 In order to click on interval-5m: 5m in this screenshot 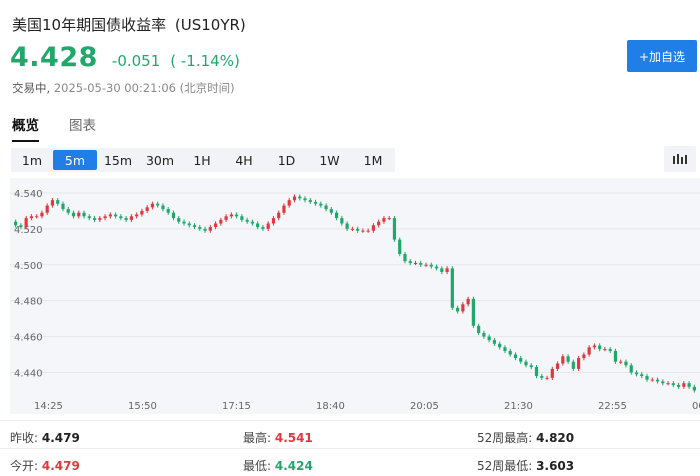, I will do `click(75, 160)`.